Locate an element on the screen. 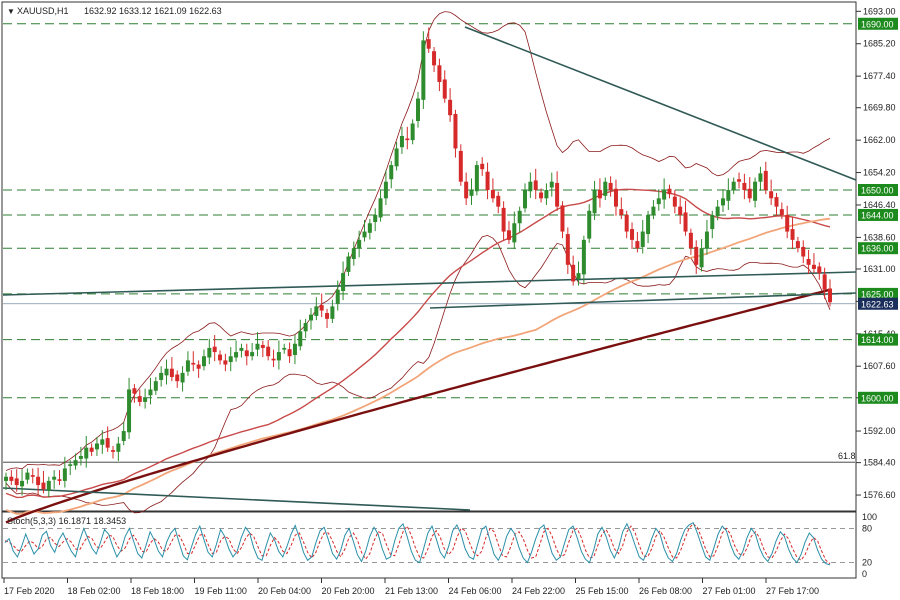  x-tick-label: 25 Feb 15:00 is located at coordinates (602, 591).